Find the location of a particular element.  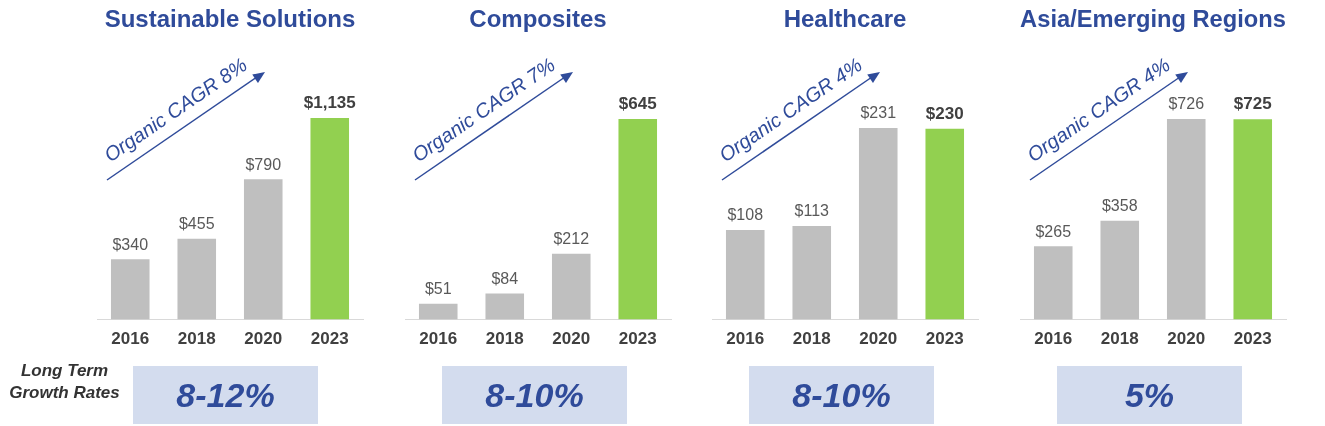

data-label: $726 is located at coordinates (1186, 104).